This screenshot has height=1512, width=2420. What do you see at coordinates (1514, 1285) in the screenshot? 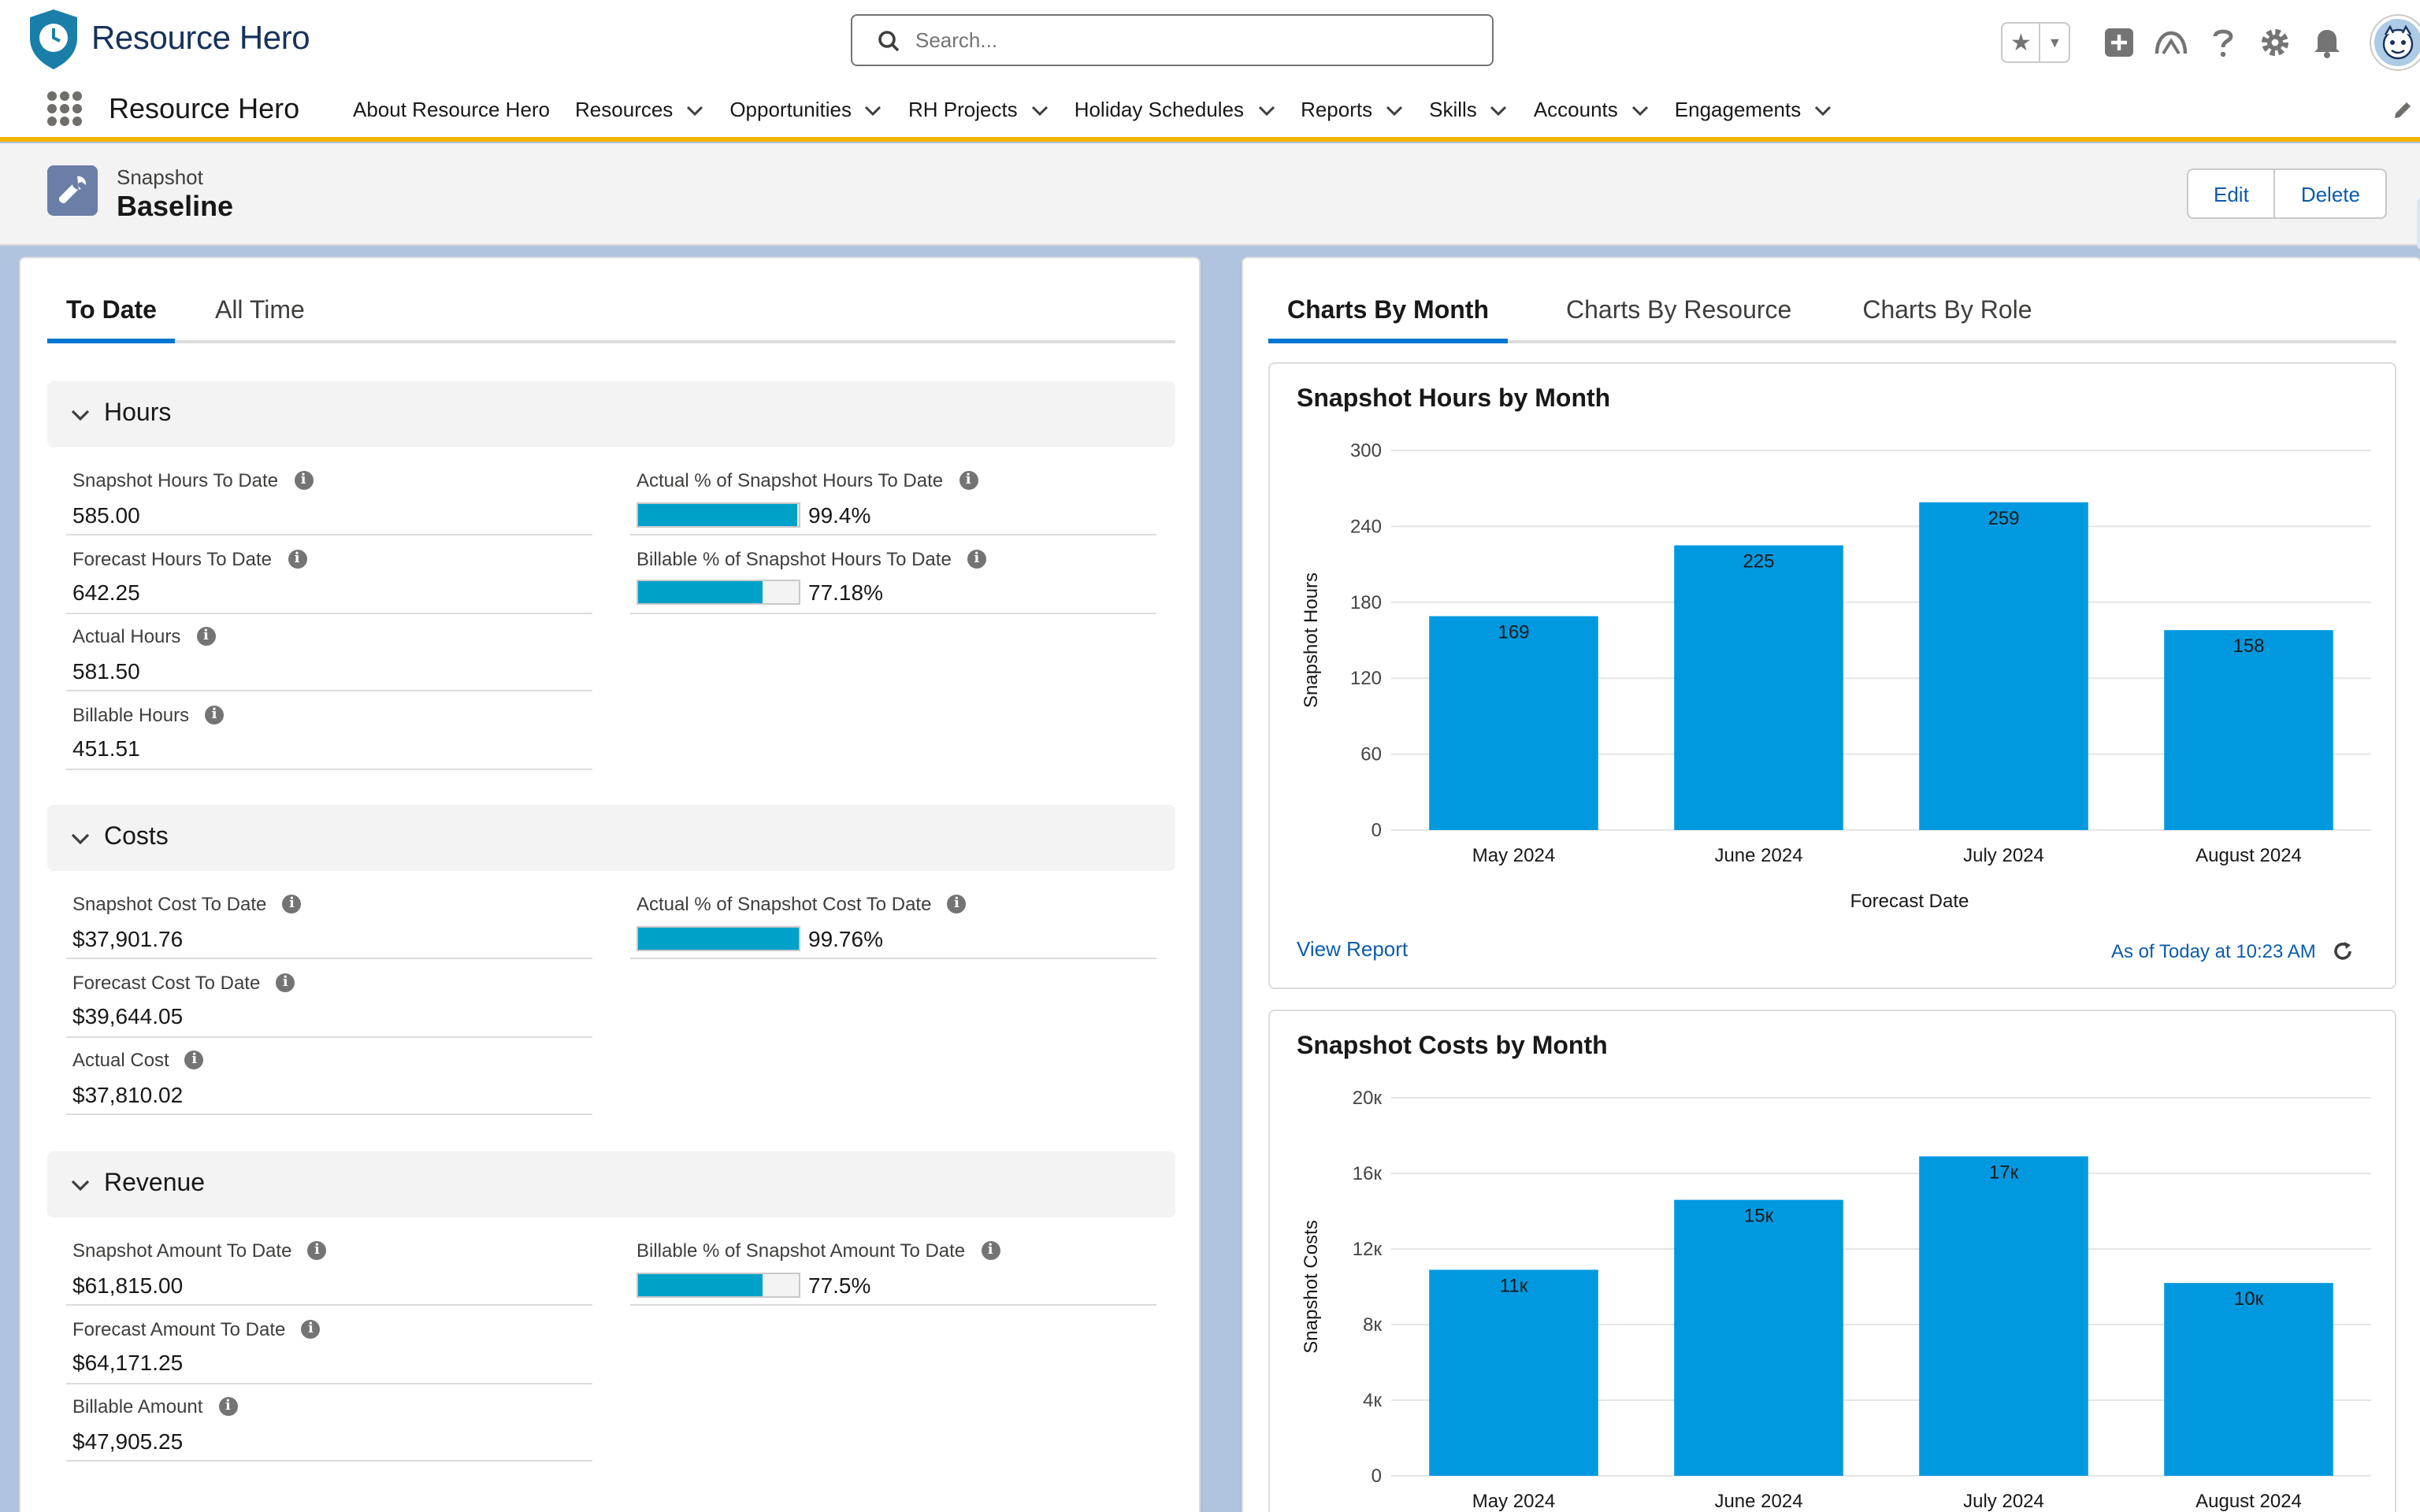
I see `bar-value-label: 11к` at bounding box center [1514, 1285].